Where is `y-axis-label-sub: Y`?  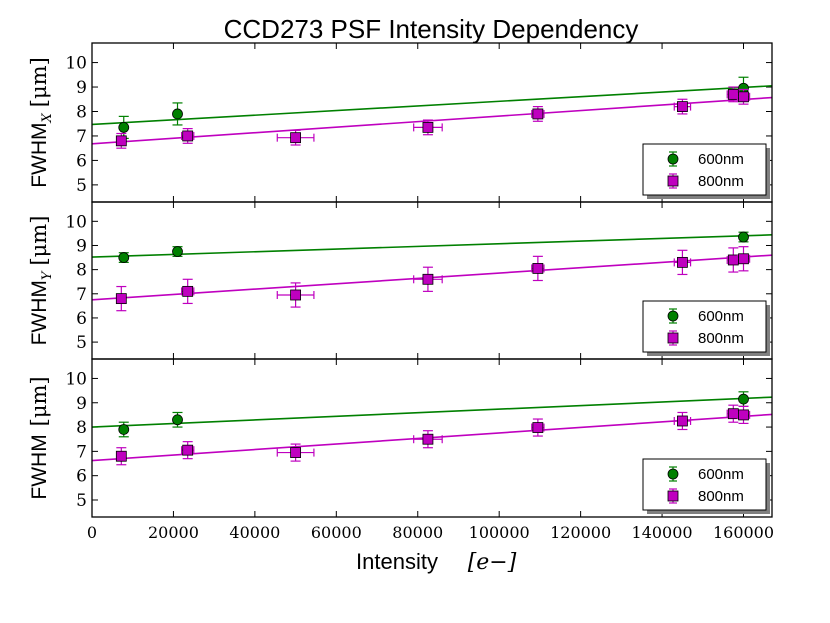 y-axis-label-sub: Y is located at coordinates (47, 275).